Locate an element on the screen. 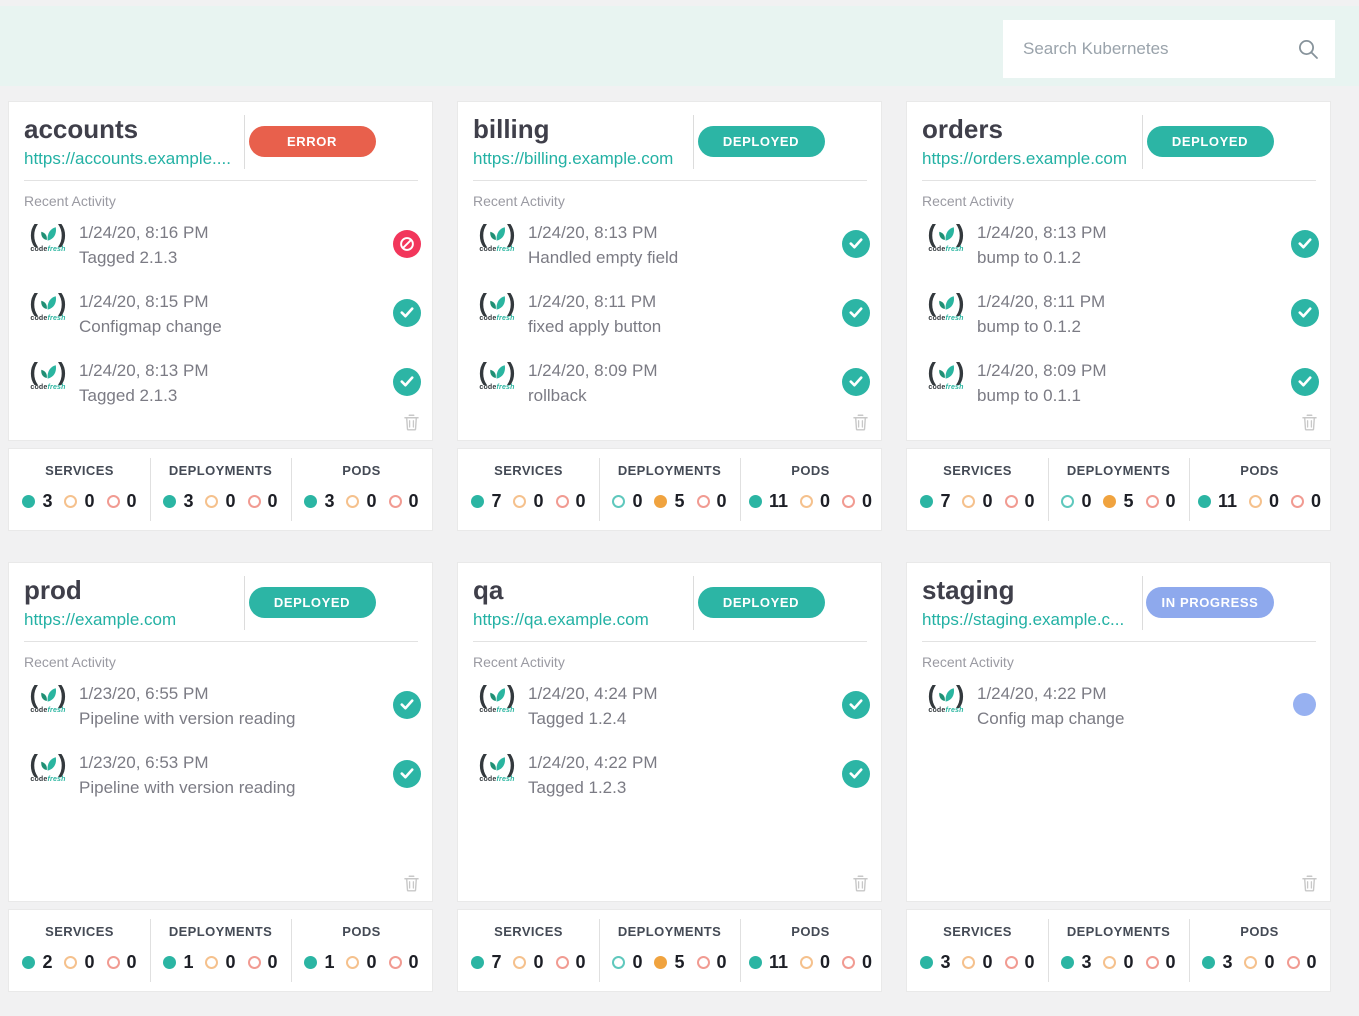 The width and height of the screenshot is (1359, 1016). status-success-icon is located at coordinates (407, 381).